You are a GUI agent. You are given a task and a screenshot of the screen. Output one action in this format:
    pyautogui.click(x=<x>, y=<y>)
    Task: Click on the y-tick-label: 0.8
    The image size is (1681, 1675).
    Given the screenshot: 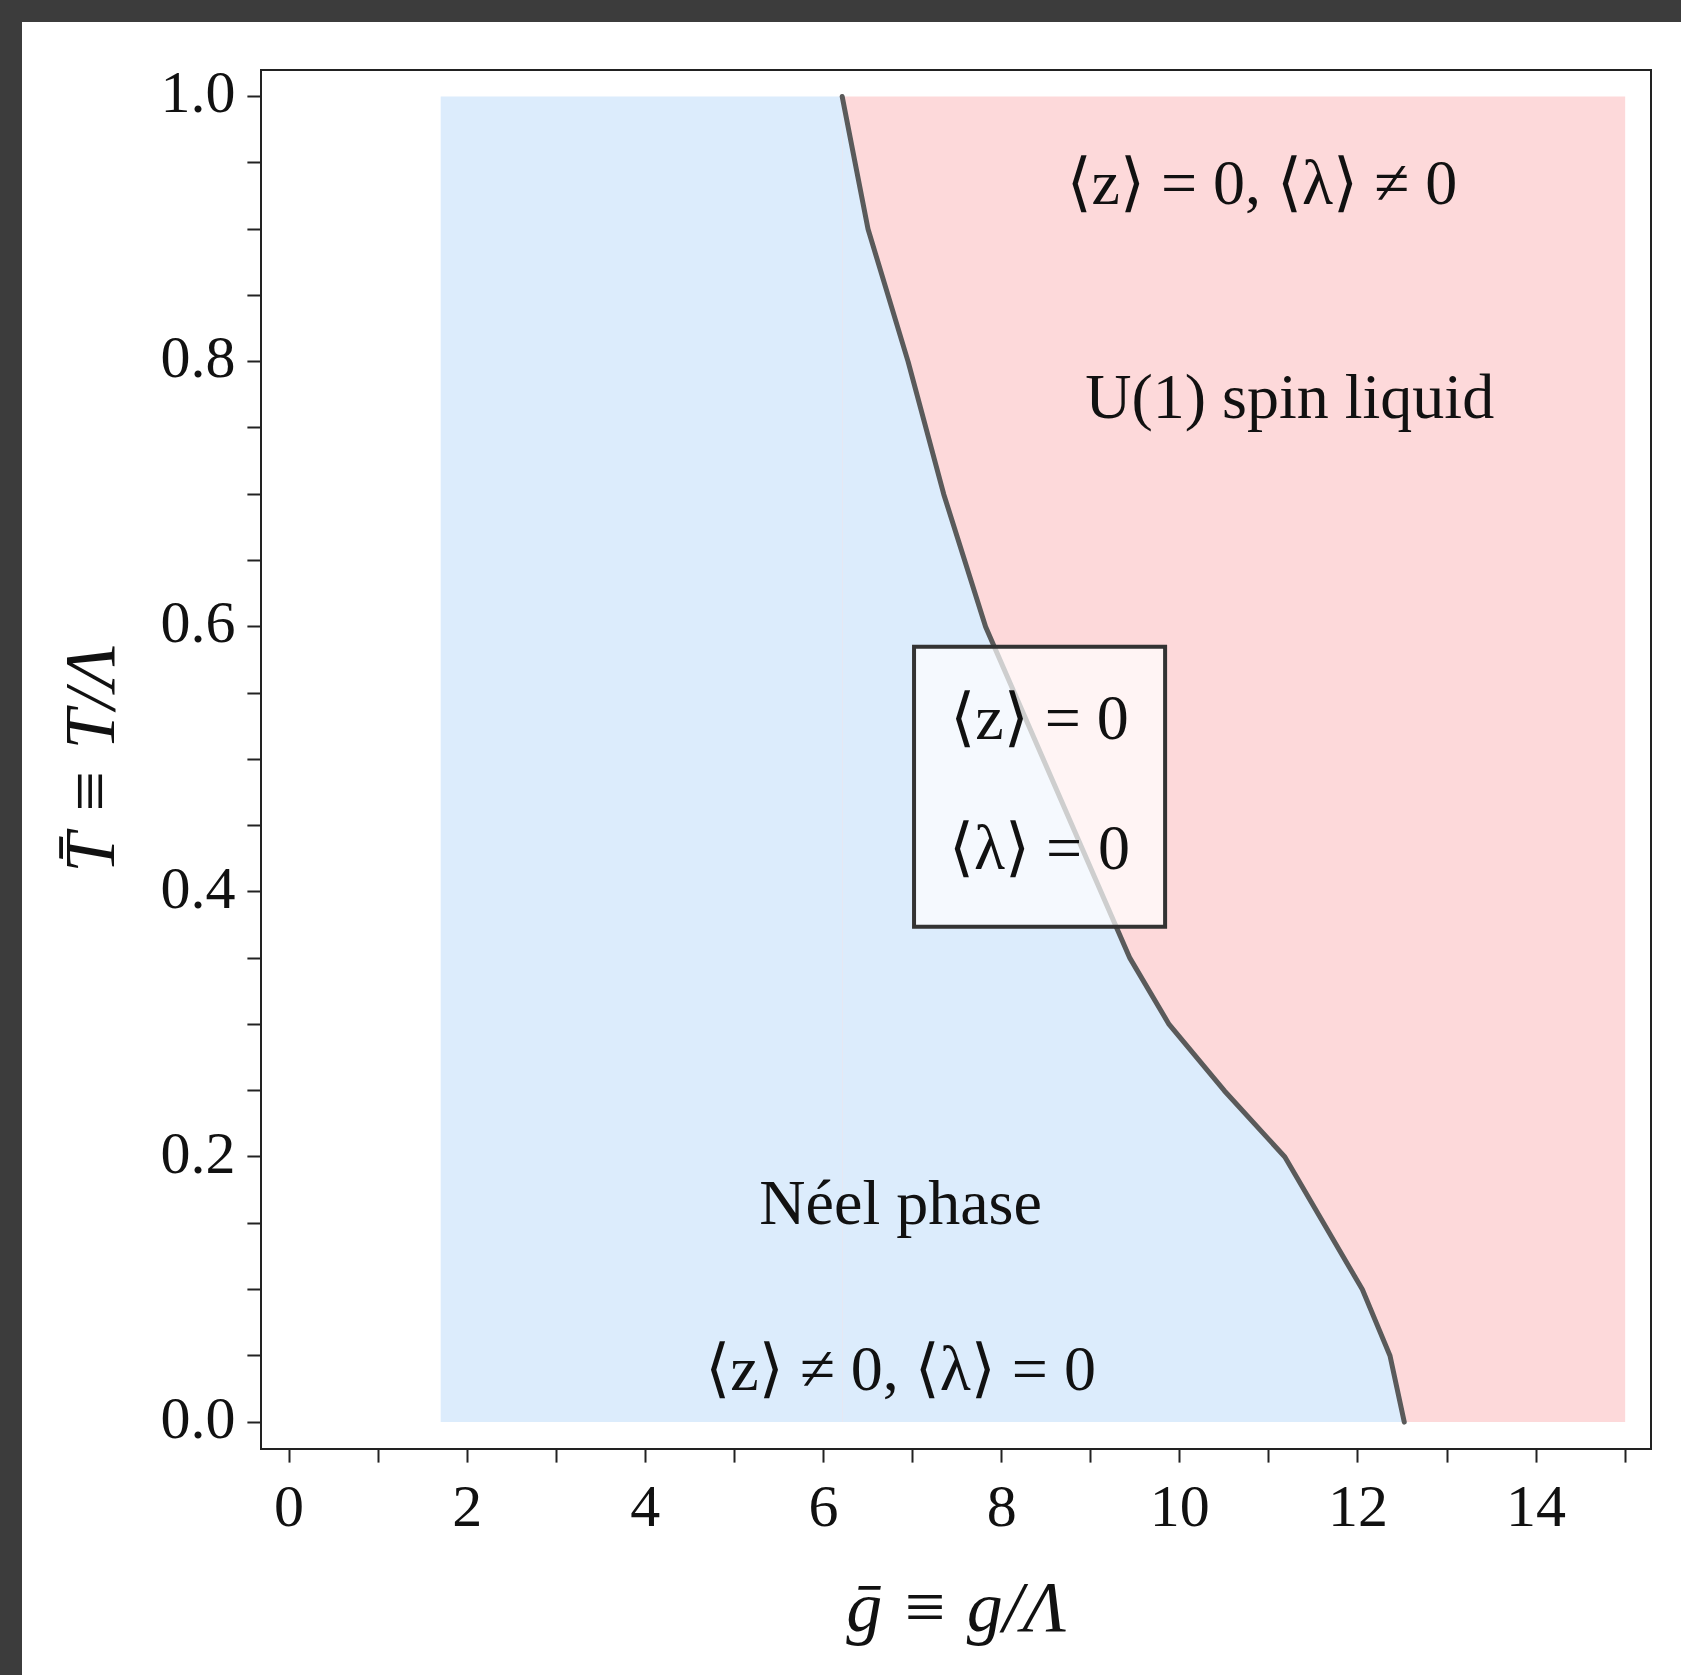 What is the action you would take?
    pyautogui.click(x=198, y=357)
    